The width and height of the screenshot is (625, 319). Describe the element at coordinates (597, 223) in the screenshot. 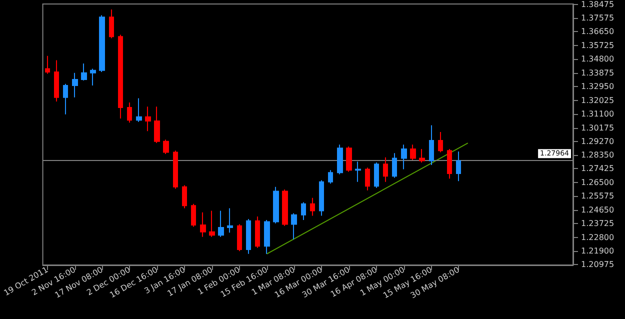

I see `y-tick-label: 1.23725` at that location.